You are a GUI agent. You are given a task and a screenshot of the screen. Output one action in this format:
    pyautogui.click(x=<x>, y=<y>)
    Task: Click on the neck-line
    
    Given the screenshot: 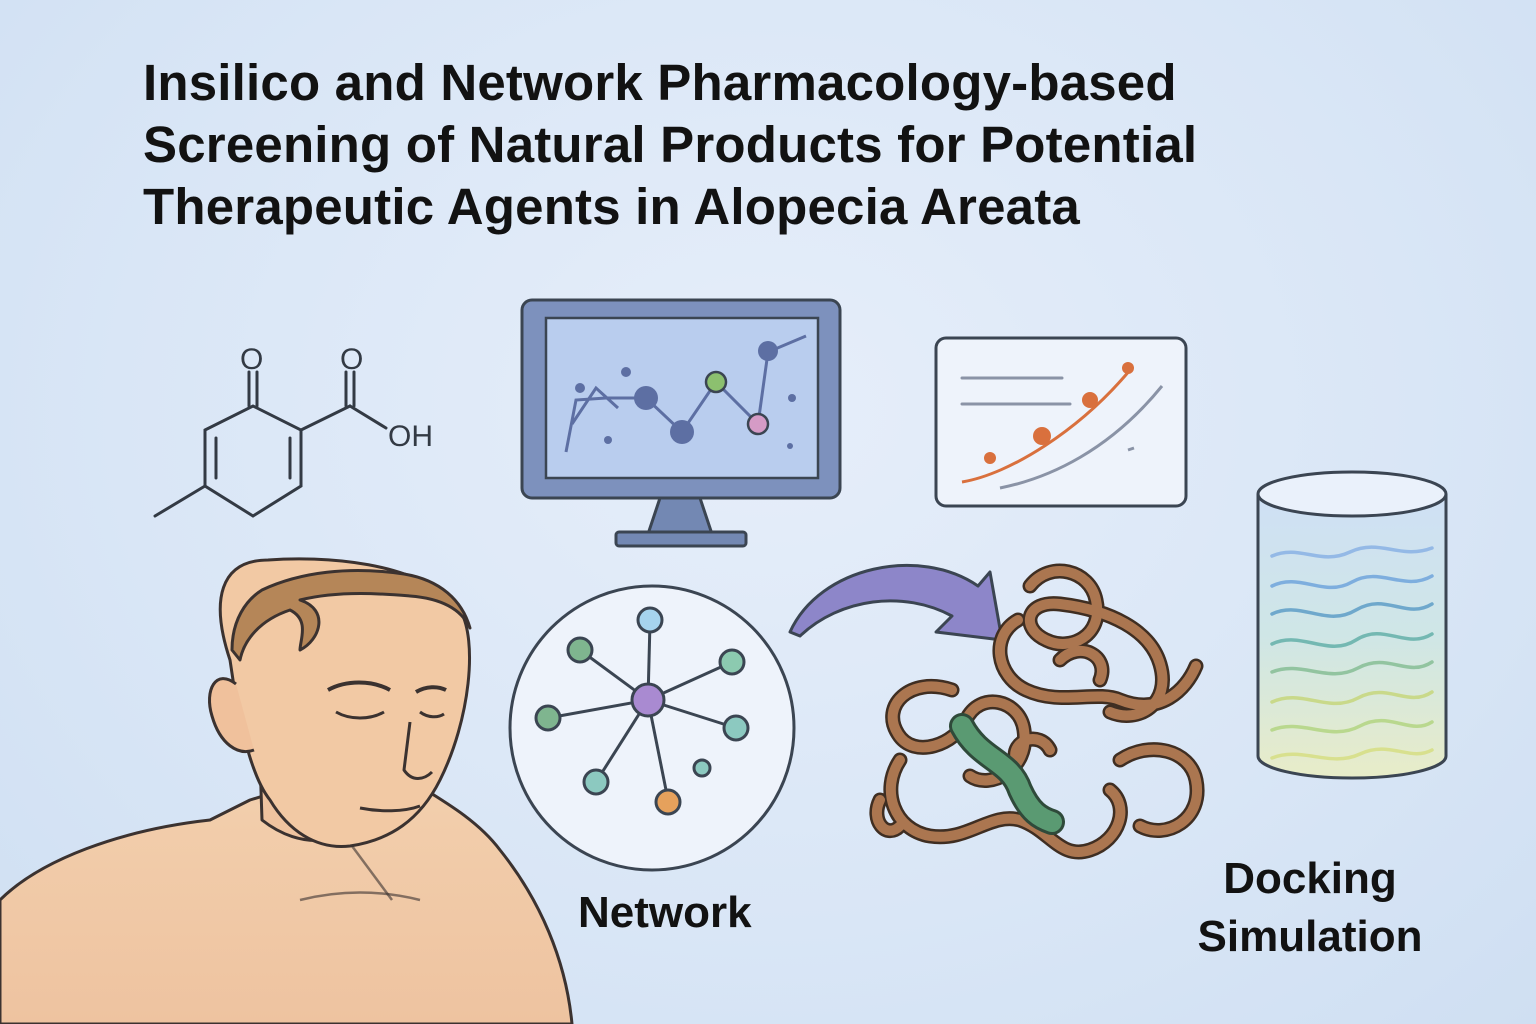 What is the action you would take?
    pyautogui.click(x=372, y=873)
    